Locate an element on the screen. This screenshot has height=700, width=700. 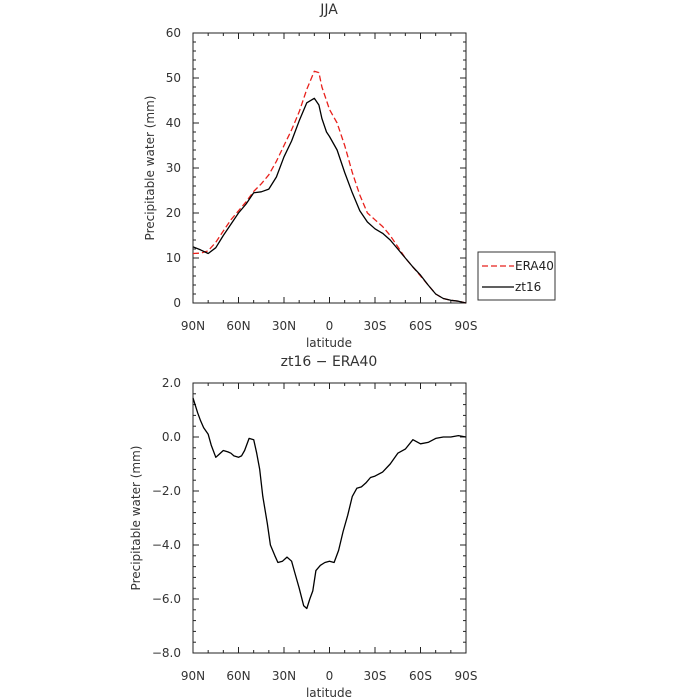
bottom-y-tick-label: −4.0 is located at coordinates (166, 545).